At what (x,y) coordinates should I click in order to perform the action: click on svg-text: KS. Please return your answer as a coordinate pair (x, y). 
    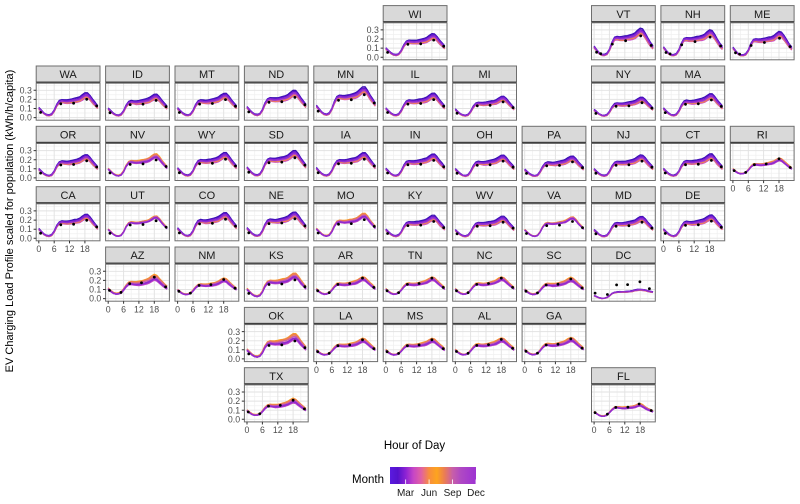
    Looking at the image, I should click on (276, 256).